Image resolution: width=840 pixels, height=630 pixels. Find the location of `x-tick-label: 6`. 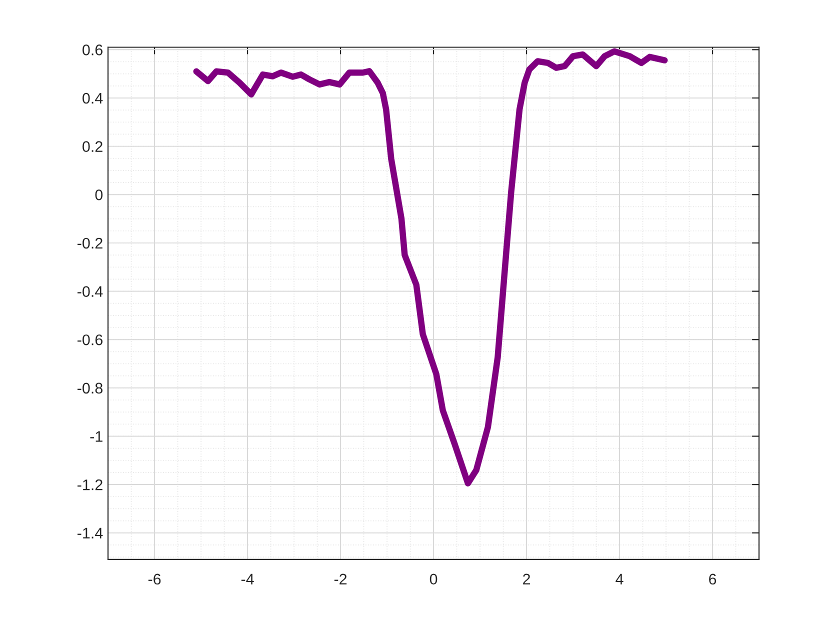

x-tick-label: 6 is located at coordinates (712, 579).